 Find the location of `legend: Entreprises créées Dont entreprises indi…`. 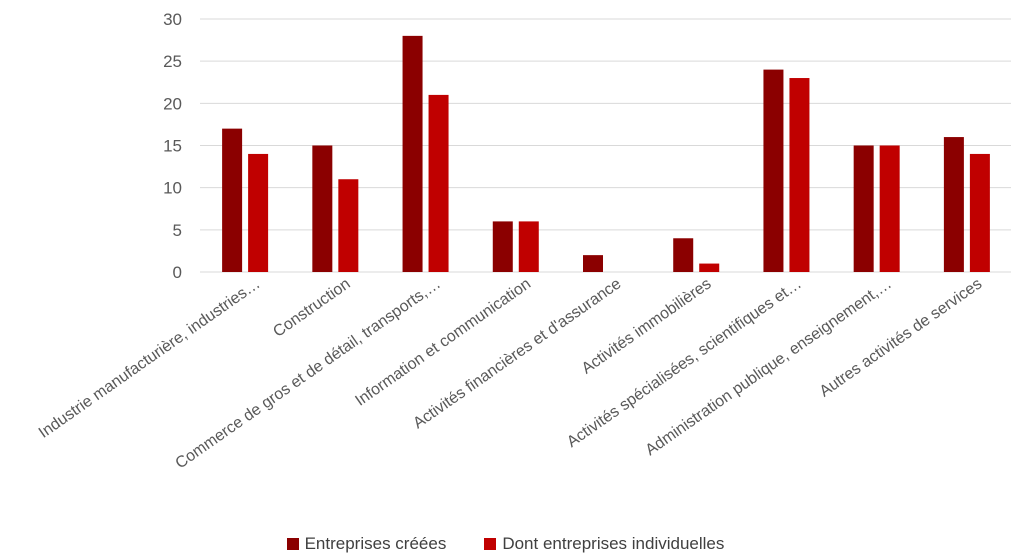

legend: Entreprises créées Dont entreprises indi… is located at coordinates (505, 544).